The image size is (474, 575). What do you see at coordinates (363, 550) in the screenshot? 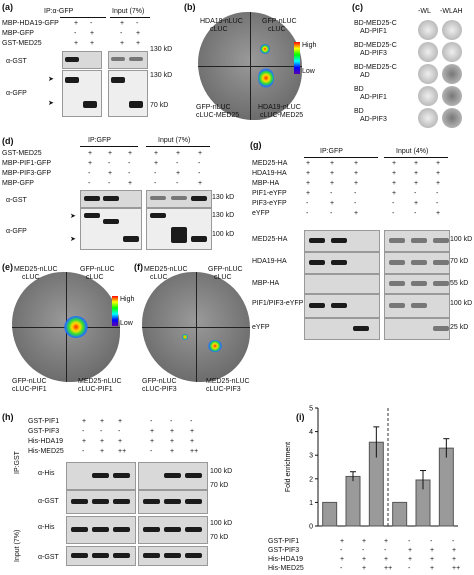
I see `i-sign-1-1: -` at bounding box center [363, 550].